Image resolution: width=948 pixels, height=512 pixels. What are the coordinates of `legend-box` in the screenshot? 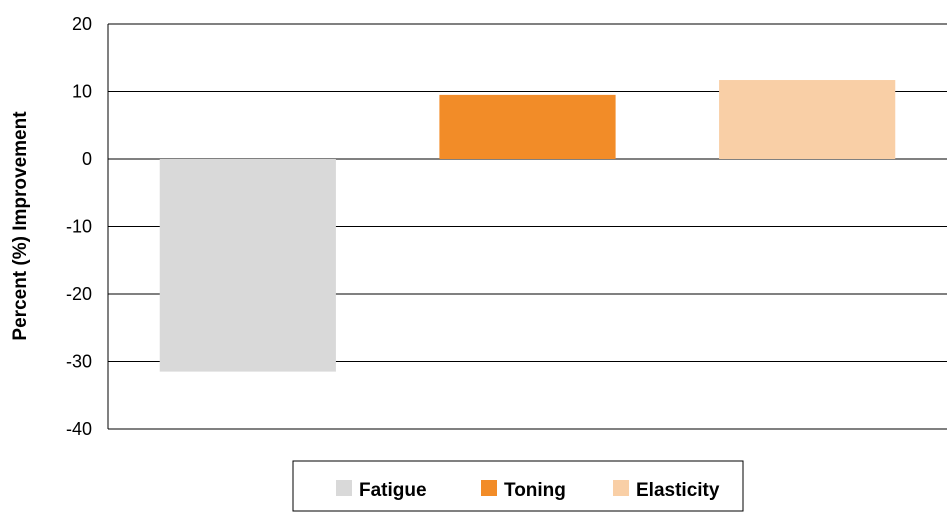 It's located at (518, 486).